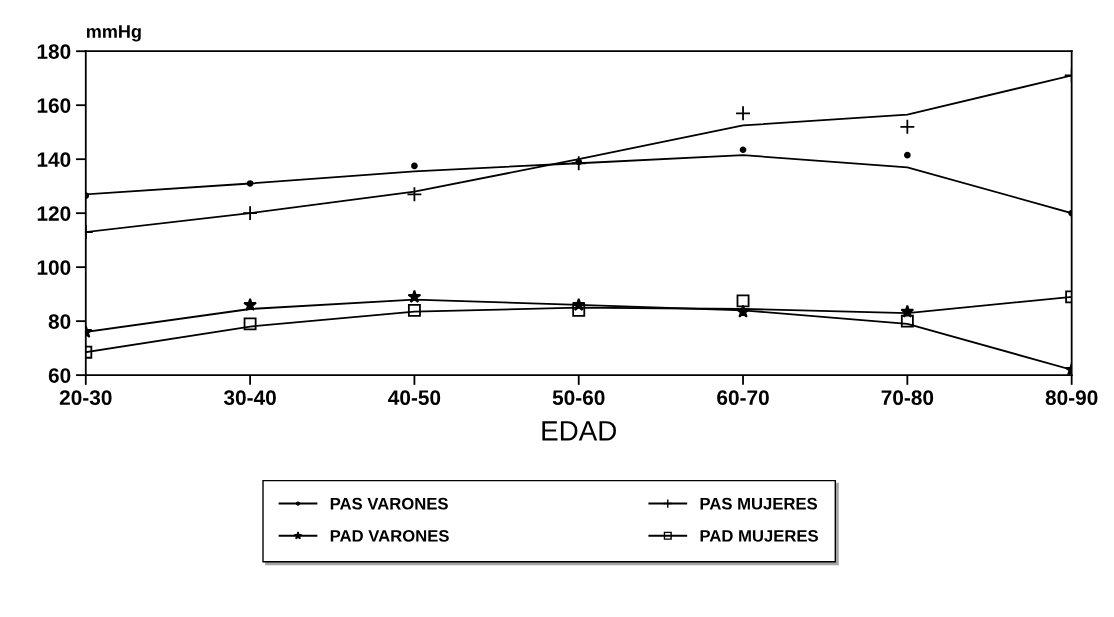 The height and width of the screenshot is (617, 1114). What do you see at coordinates (414, 398) in the screenshot?
I see `x-tick-label: 40-50` at bounding box center [414, 398].